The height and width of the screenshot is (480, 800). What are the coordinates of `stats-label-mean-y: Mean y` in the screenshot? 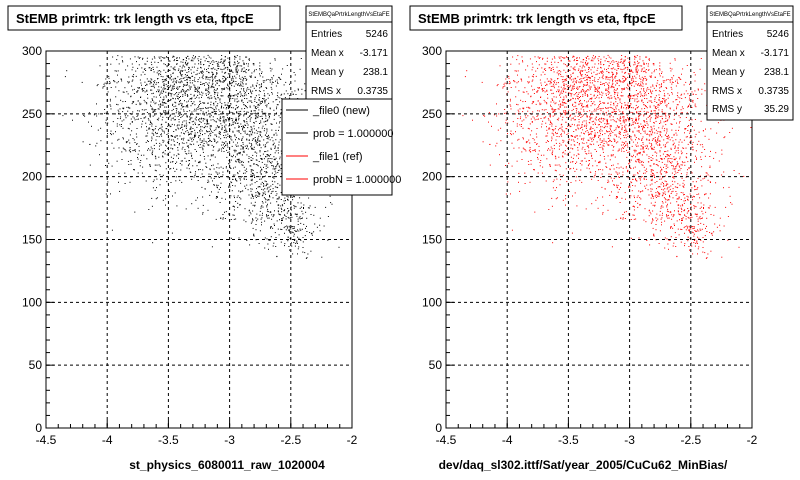 It's located at (327, 72).